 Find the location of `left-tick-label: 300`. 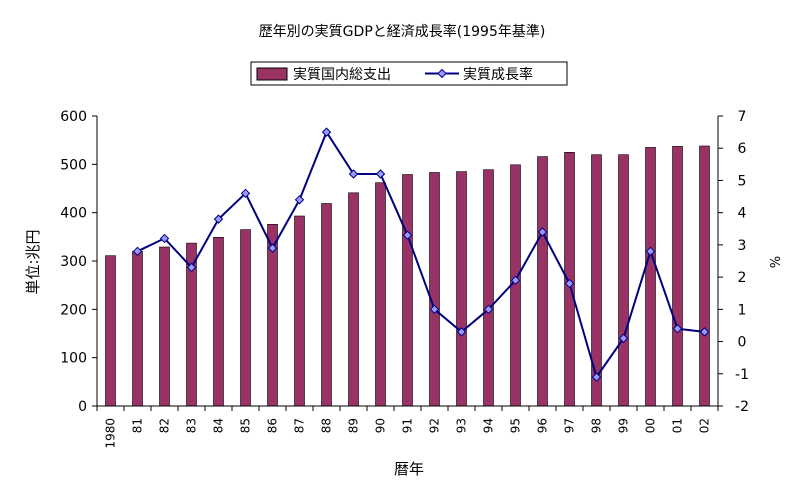

left-tick-label: 300 is located at coordinates (73, 262).